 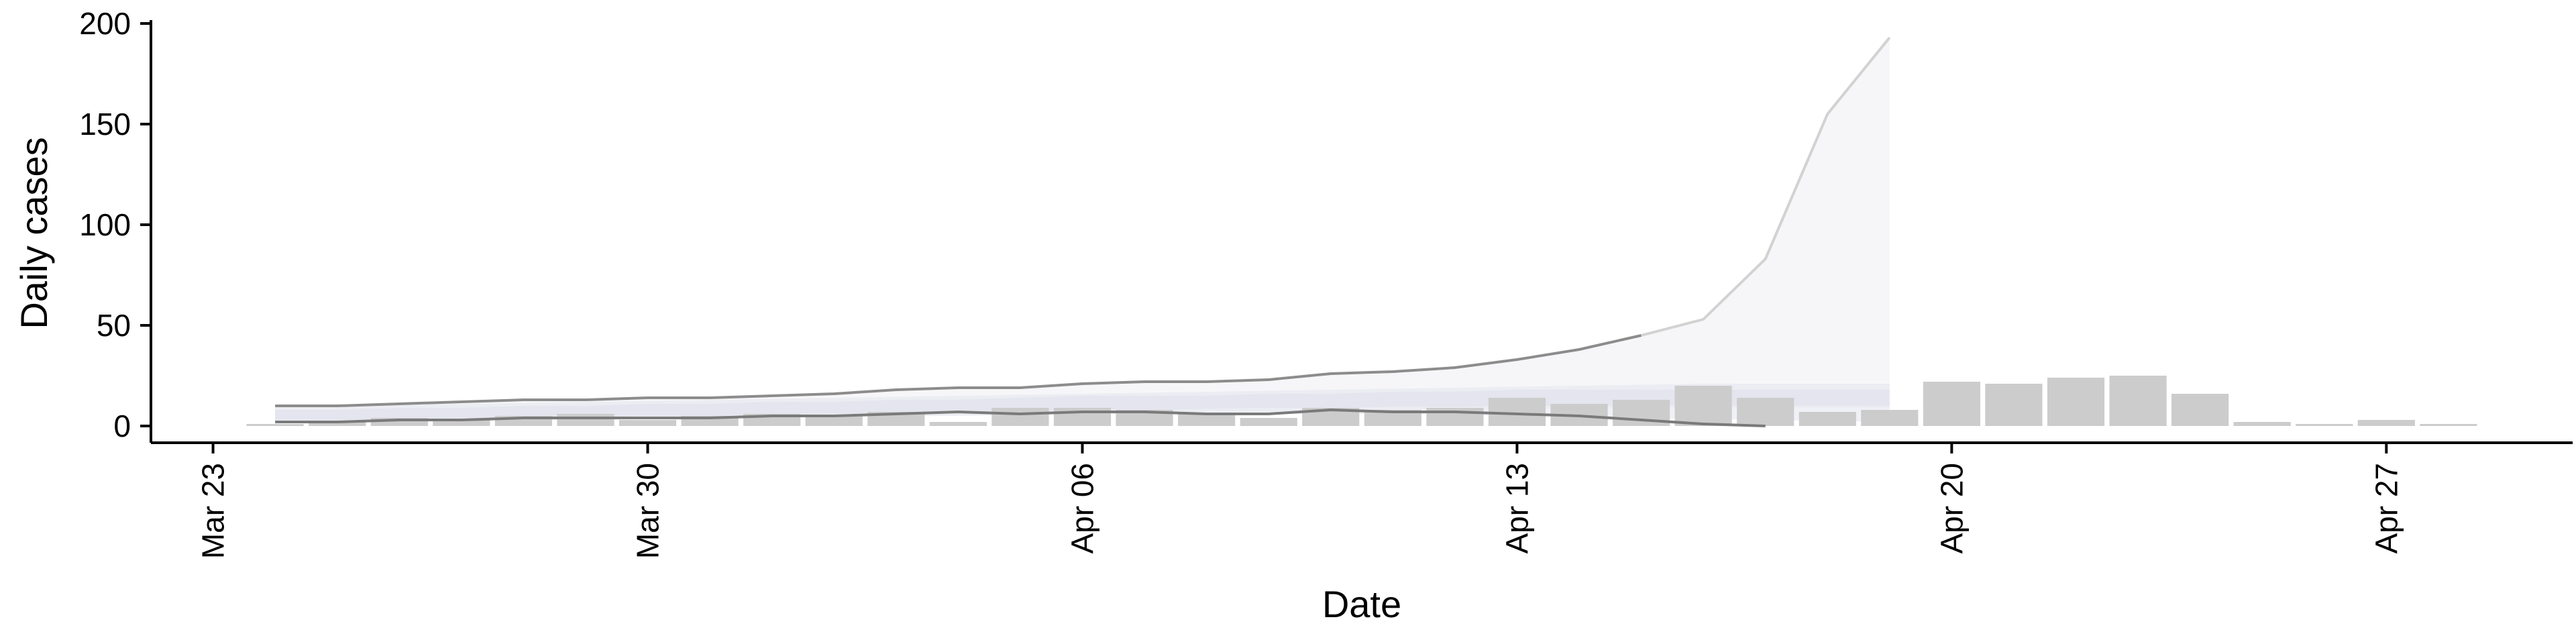 What do you see at coordinates (648, 511) in the screenshot?
I see `x-tick-label: Mar 30` at bounding box center [648, 511].